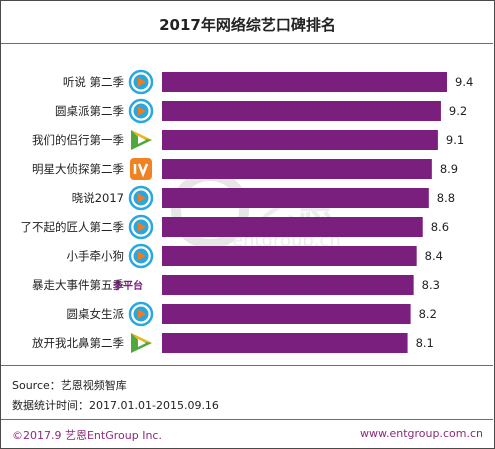 The height and width of the screenshot is (449, 495). What do you see at coordinates (425, 343) in the screenshot?
I see `value-label: 8.1` at bounding box center [425, 343].